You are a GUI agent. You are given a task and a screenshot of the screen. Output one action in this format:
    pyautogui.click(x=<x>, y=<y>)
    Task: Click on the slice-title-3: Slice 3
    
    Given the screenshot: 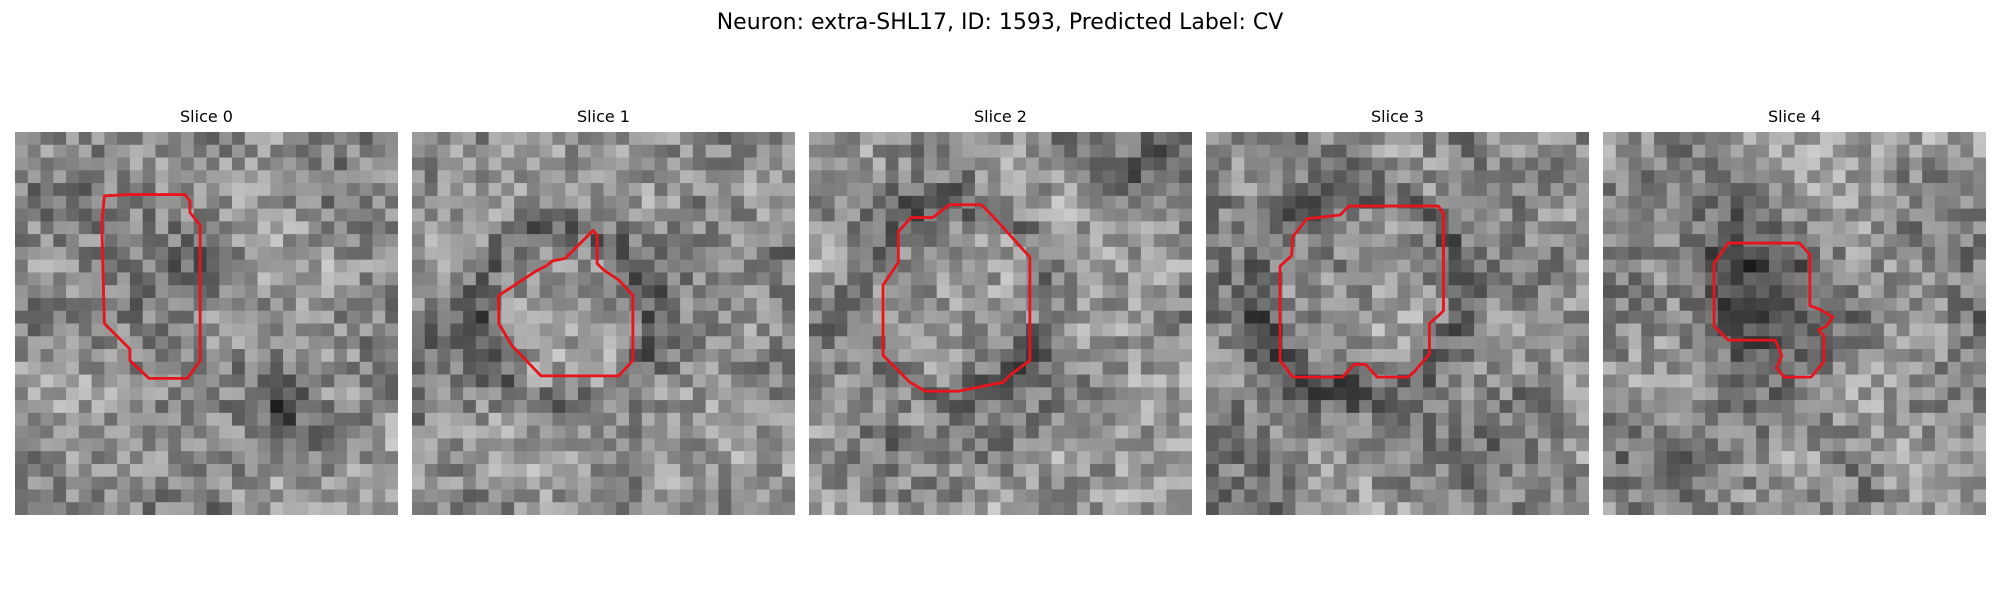 What is the action you would take?
    pyautogui.click(x=1397, y=117)
    